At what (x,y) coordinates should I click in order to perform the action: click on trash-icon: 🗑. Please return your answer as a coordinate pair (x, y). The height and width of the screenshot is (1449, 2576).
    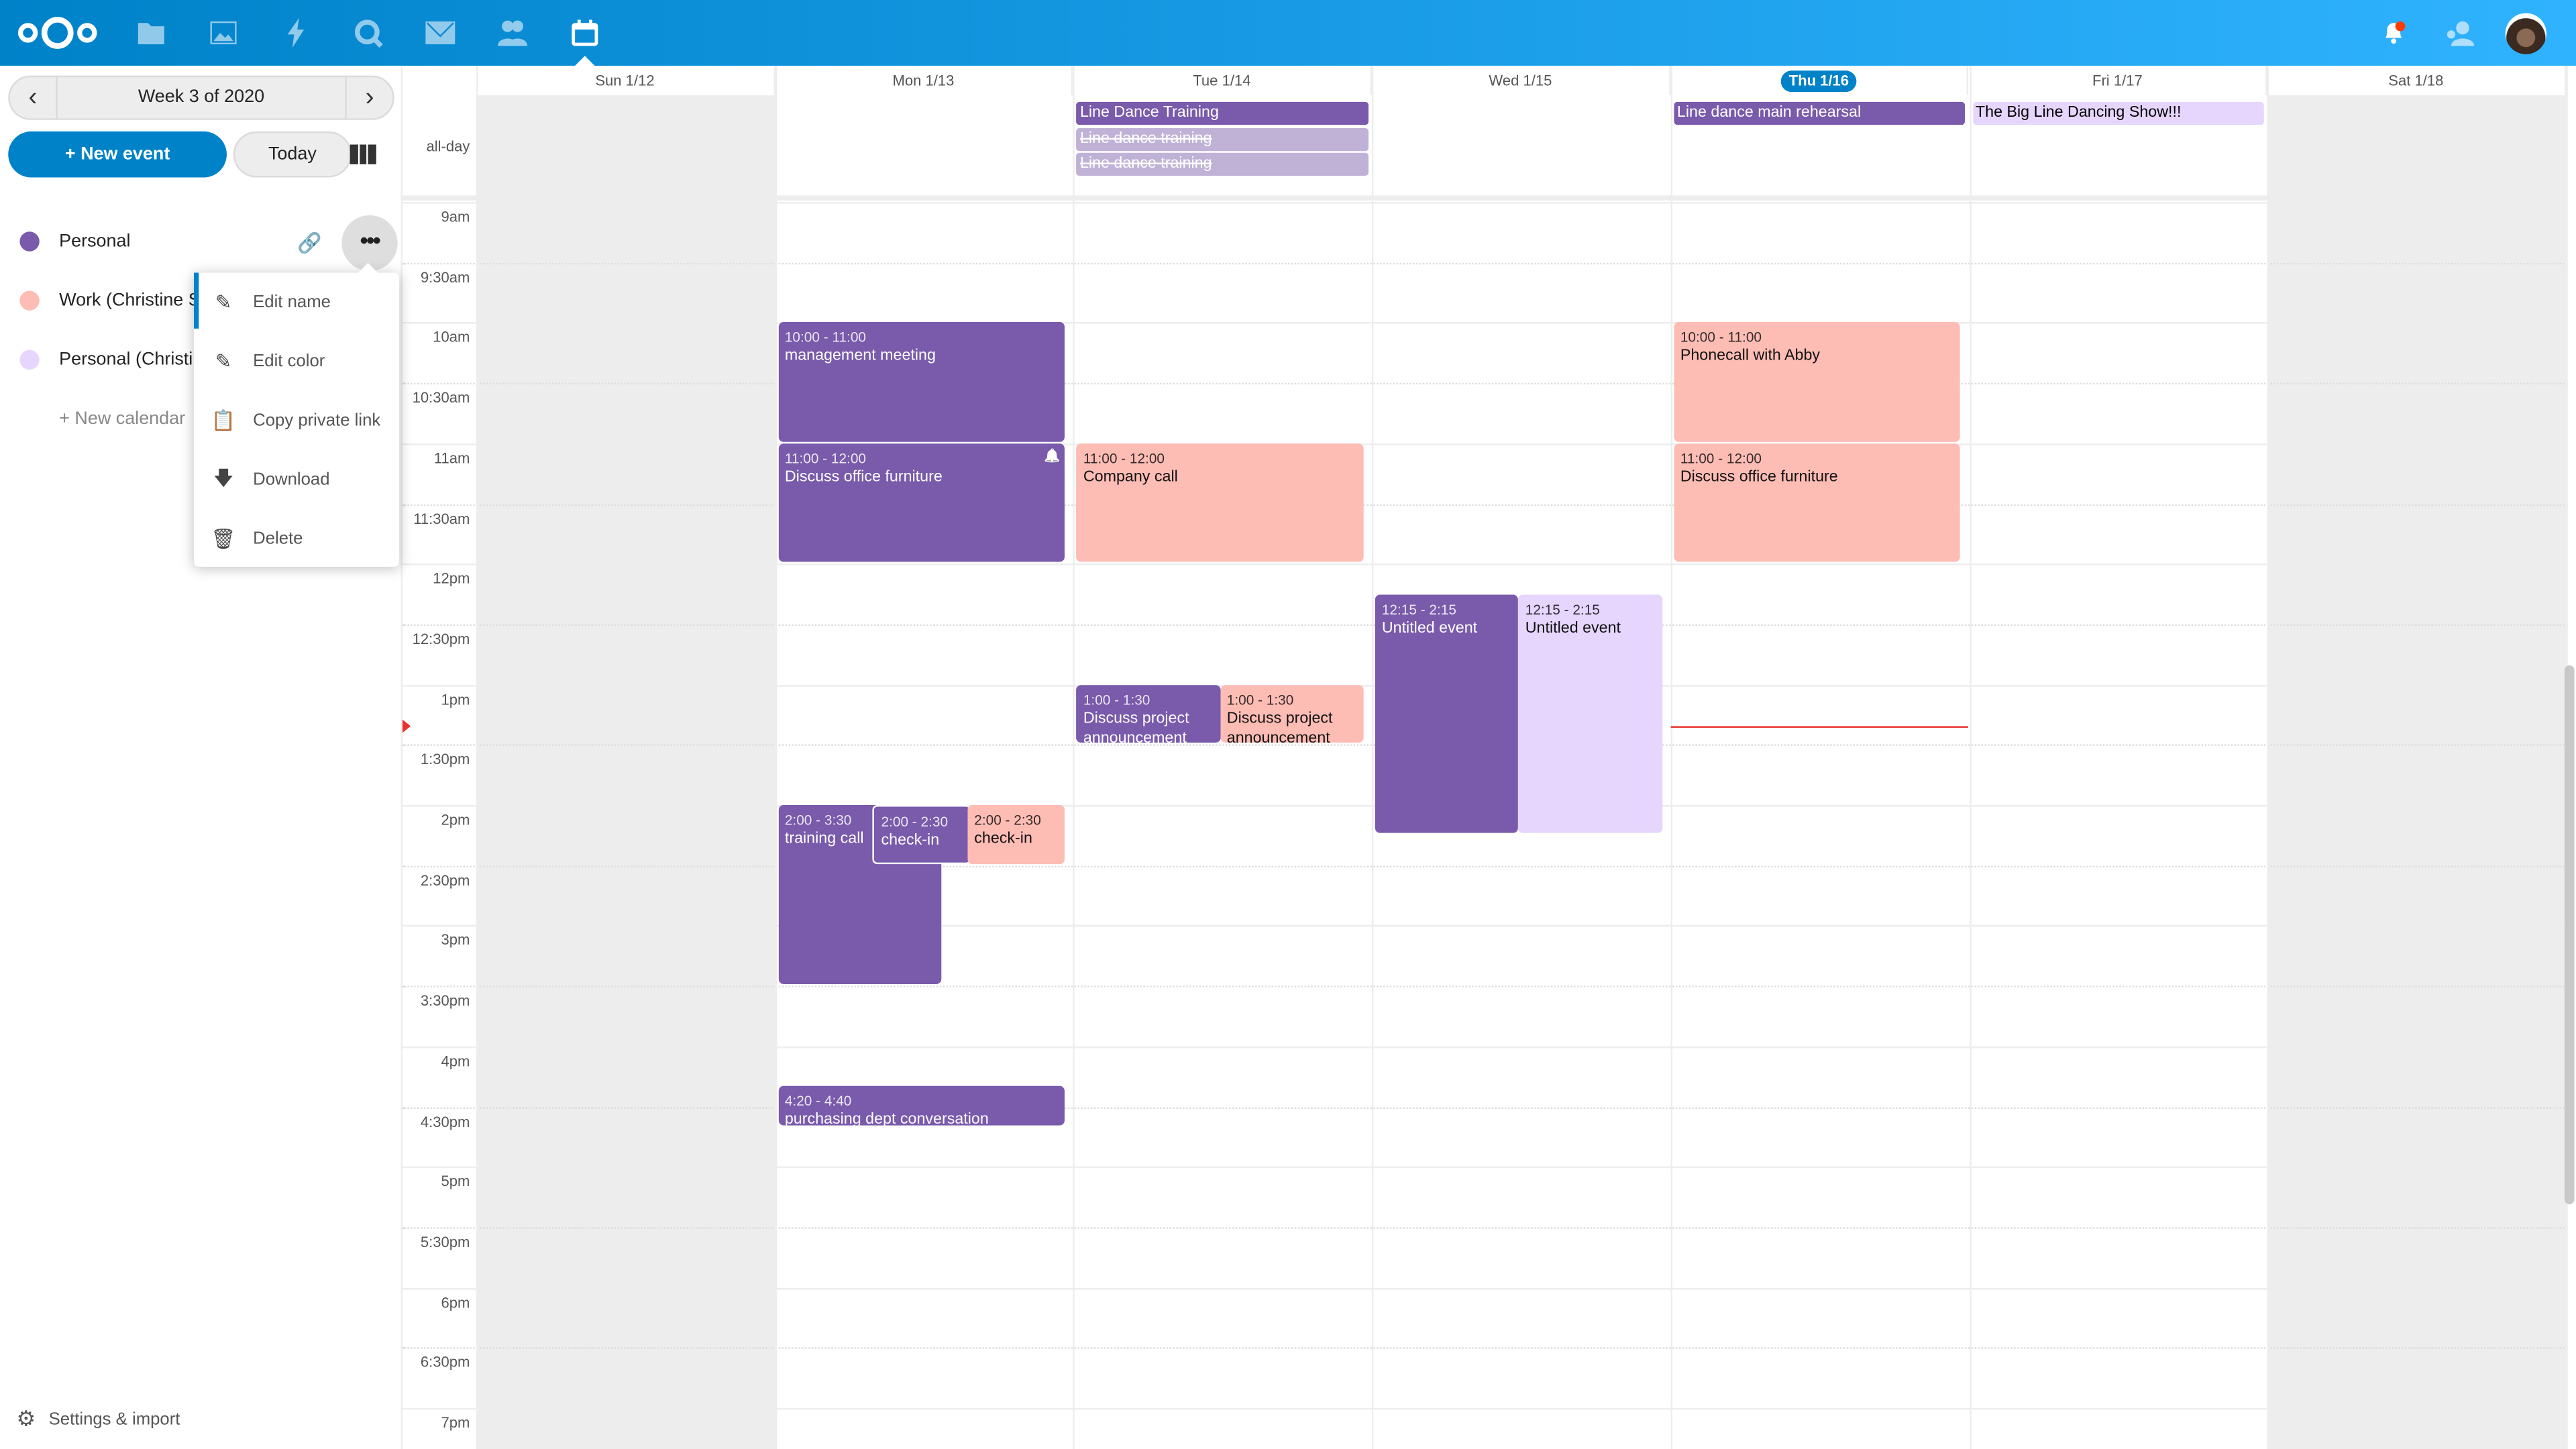
    Looking at the image, I should click on (223, 539).